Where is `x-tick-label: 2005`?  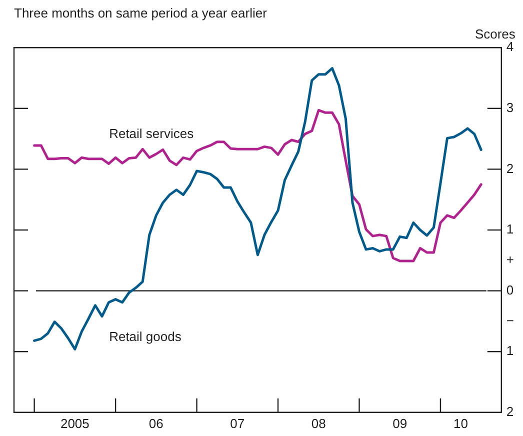 x-tick-label: 2005 is located at coordinates (75, 423).